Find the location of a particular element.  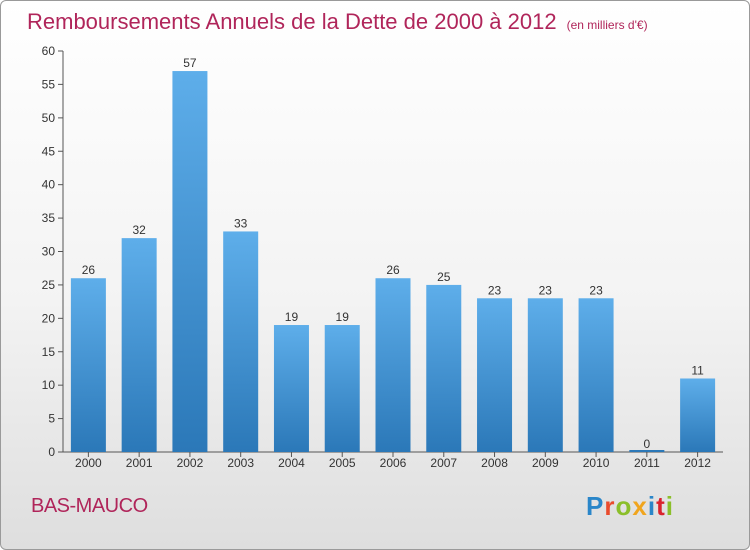

y-axis-ticks: 0 5 10 15 20 25 30 35 40 45 50 55 60 is located at coordinates (52, 251).